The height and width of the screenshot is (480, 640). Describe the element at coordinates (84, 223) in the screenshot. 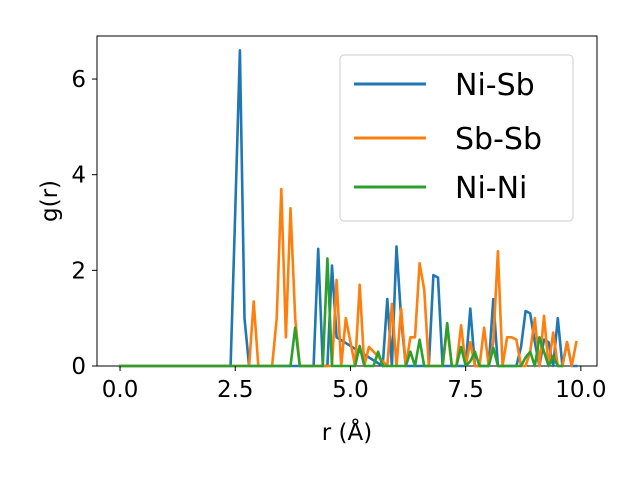

I see `y-axis: 0 2 4 6` at that location.